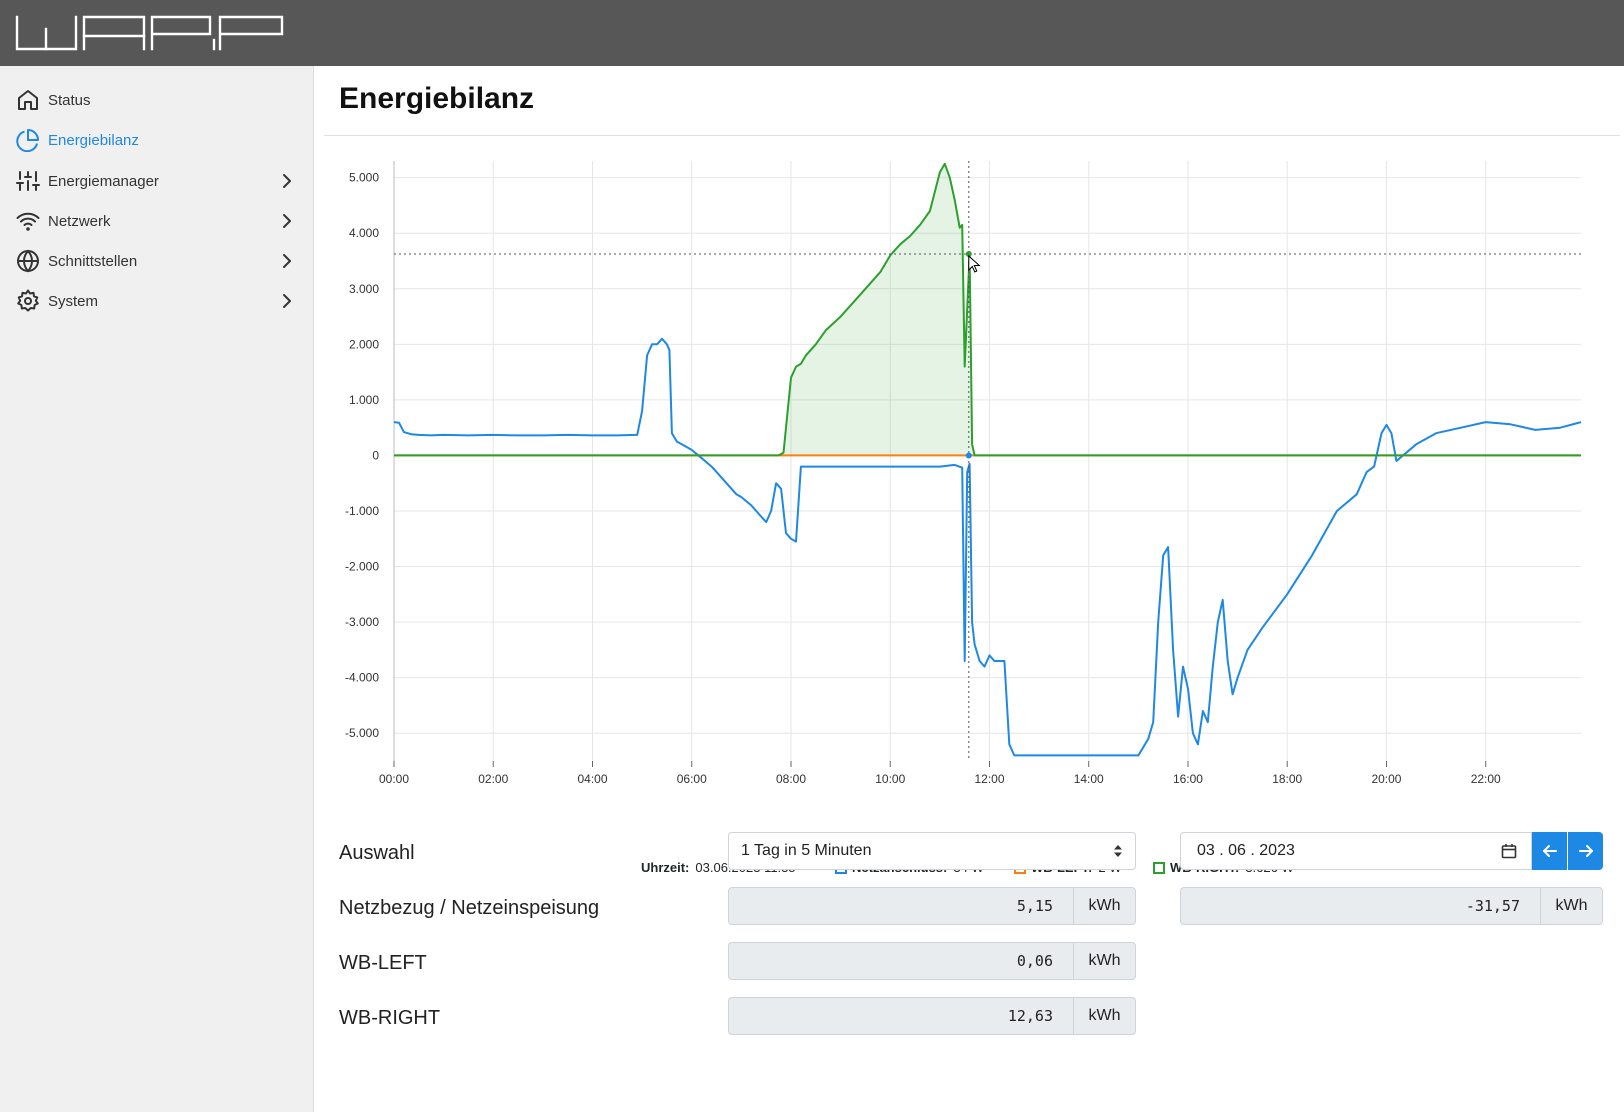 The width and height of the screenshot is (1624, 1112). Describe the element at coordinates (79, 221) in the screenshot. I see `sidebar-item-label: Netzwerk` at that location.